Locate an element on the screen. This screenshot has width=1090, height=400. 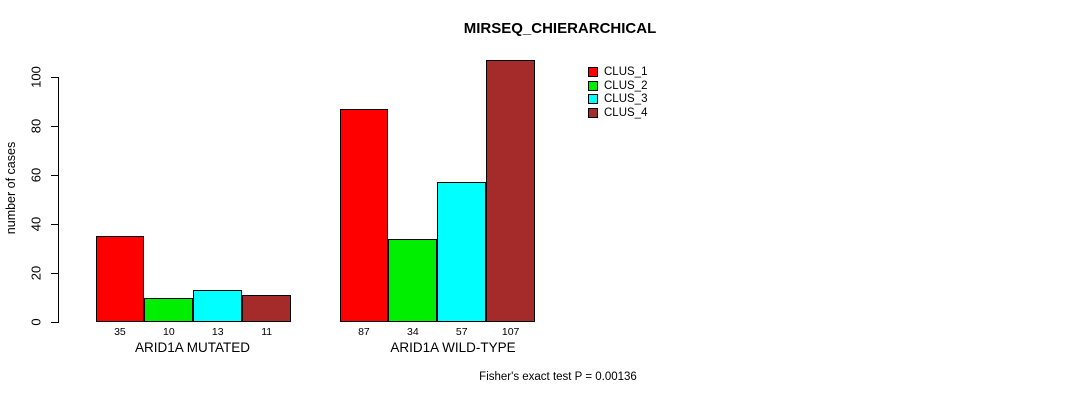
bar-value-label: 107 is located at coordinates (510, 332).